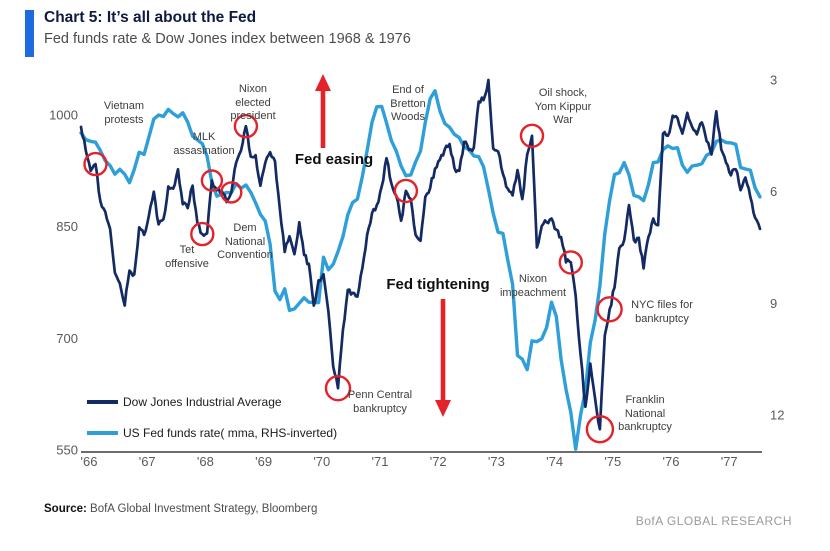 The width and height of the screenshot is (830, 551). I want to click on x-tick-76: '76, so click(671, 461).